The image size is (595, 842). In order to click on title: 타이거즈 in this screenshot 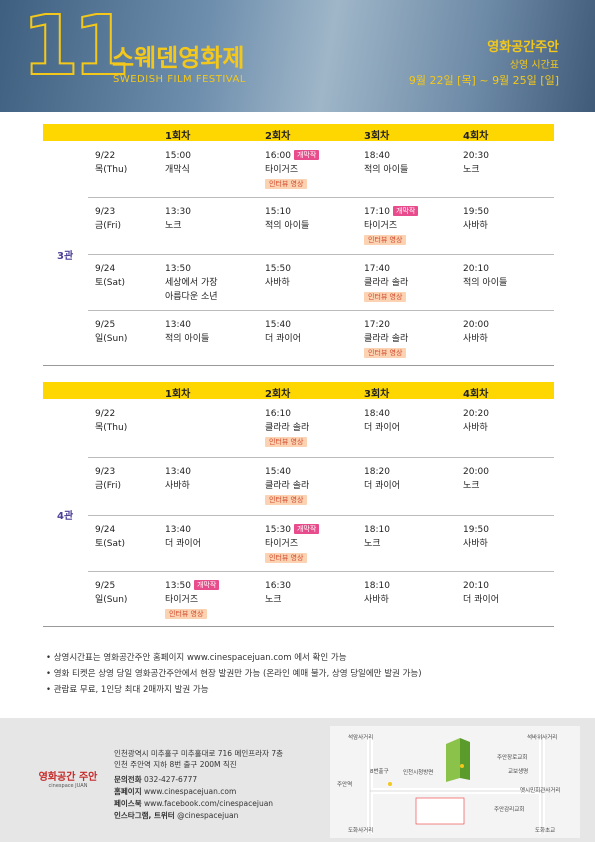, I will do `click(282, 170)`.